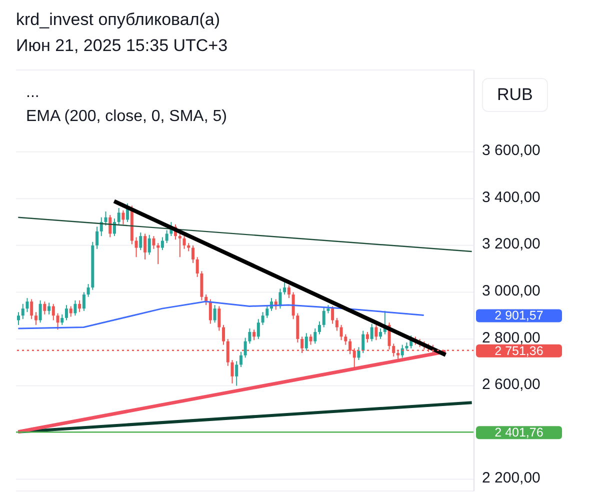 The image size is (592, 500). I want to click on y-tick-label: 2 200,00, so click(511, 478).